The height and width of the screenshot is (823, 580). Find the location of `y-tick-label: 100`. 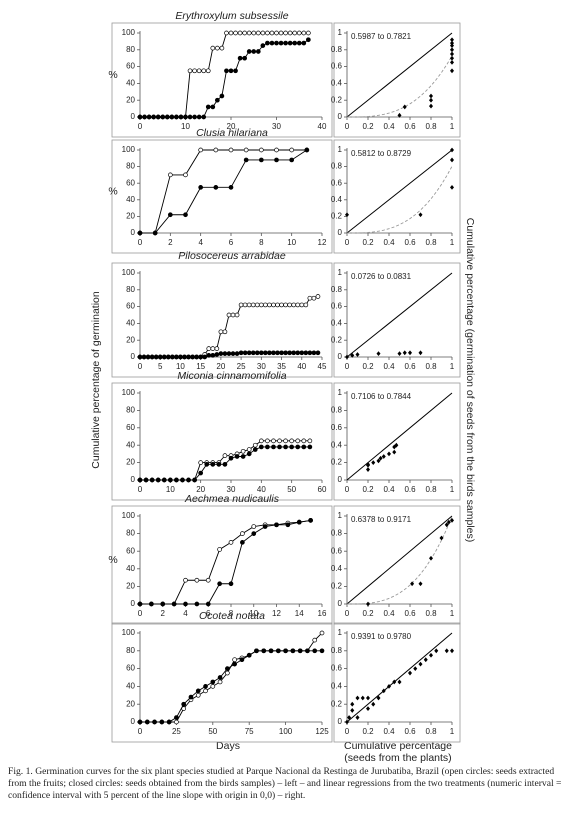

y-tick-label: 100 is located at coordinates (129, 515).